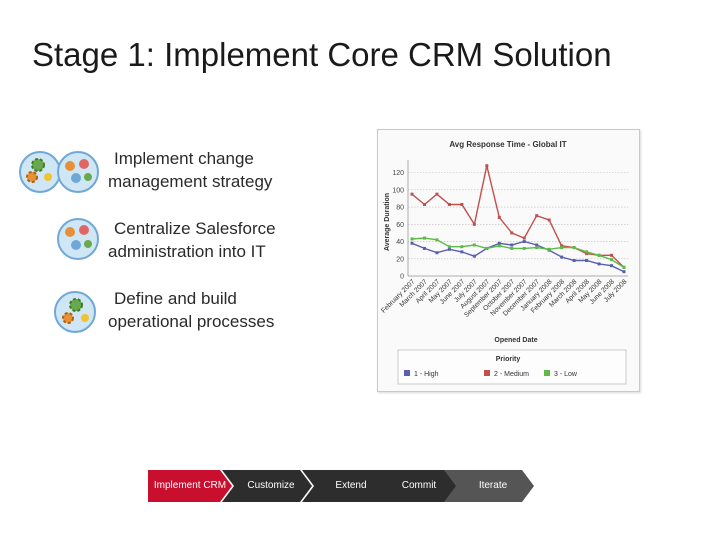  Describe the element at coordinates (65, 312) in the screenshot. I see `gears-icon` at that location.